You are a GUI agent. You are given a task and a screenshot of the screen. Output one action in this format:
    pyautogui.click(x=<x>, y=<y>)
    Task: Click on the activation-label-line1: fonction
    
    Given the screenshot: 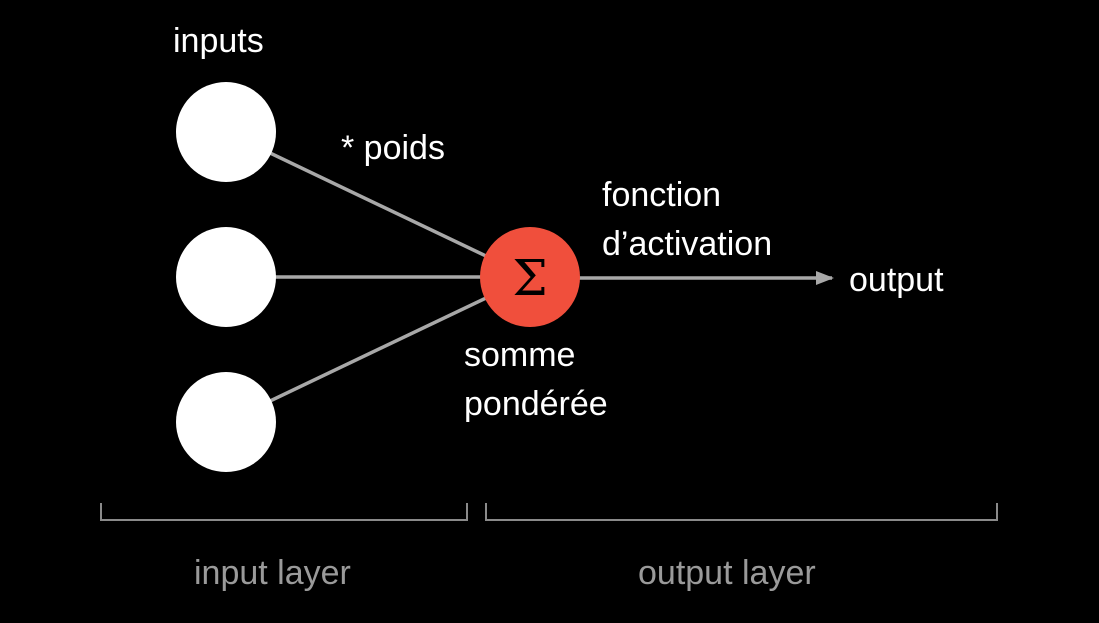 What is the action you would take?
    pyautogui.click(x=662, y=195)
    